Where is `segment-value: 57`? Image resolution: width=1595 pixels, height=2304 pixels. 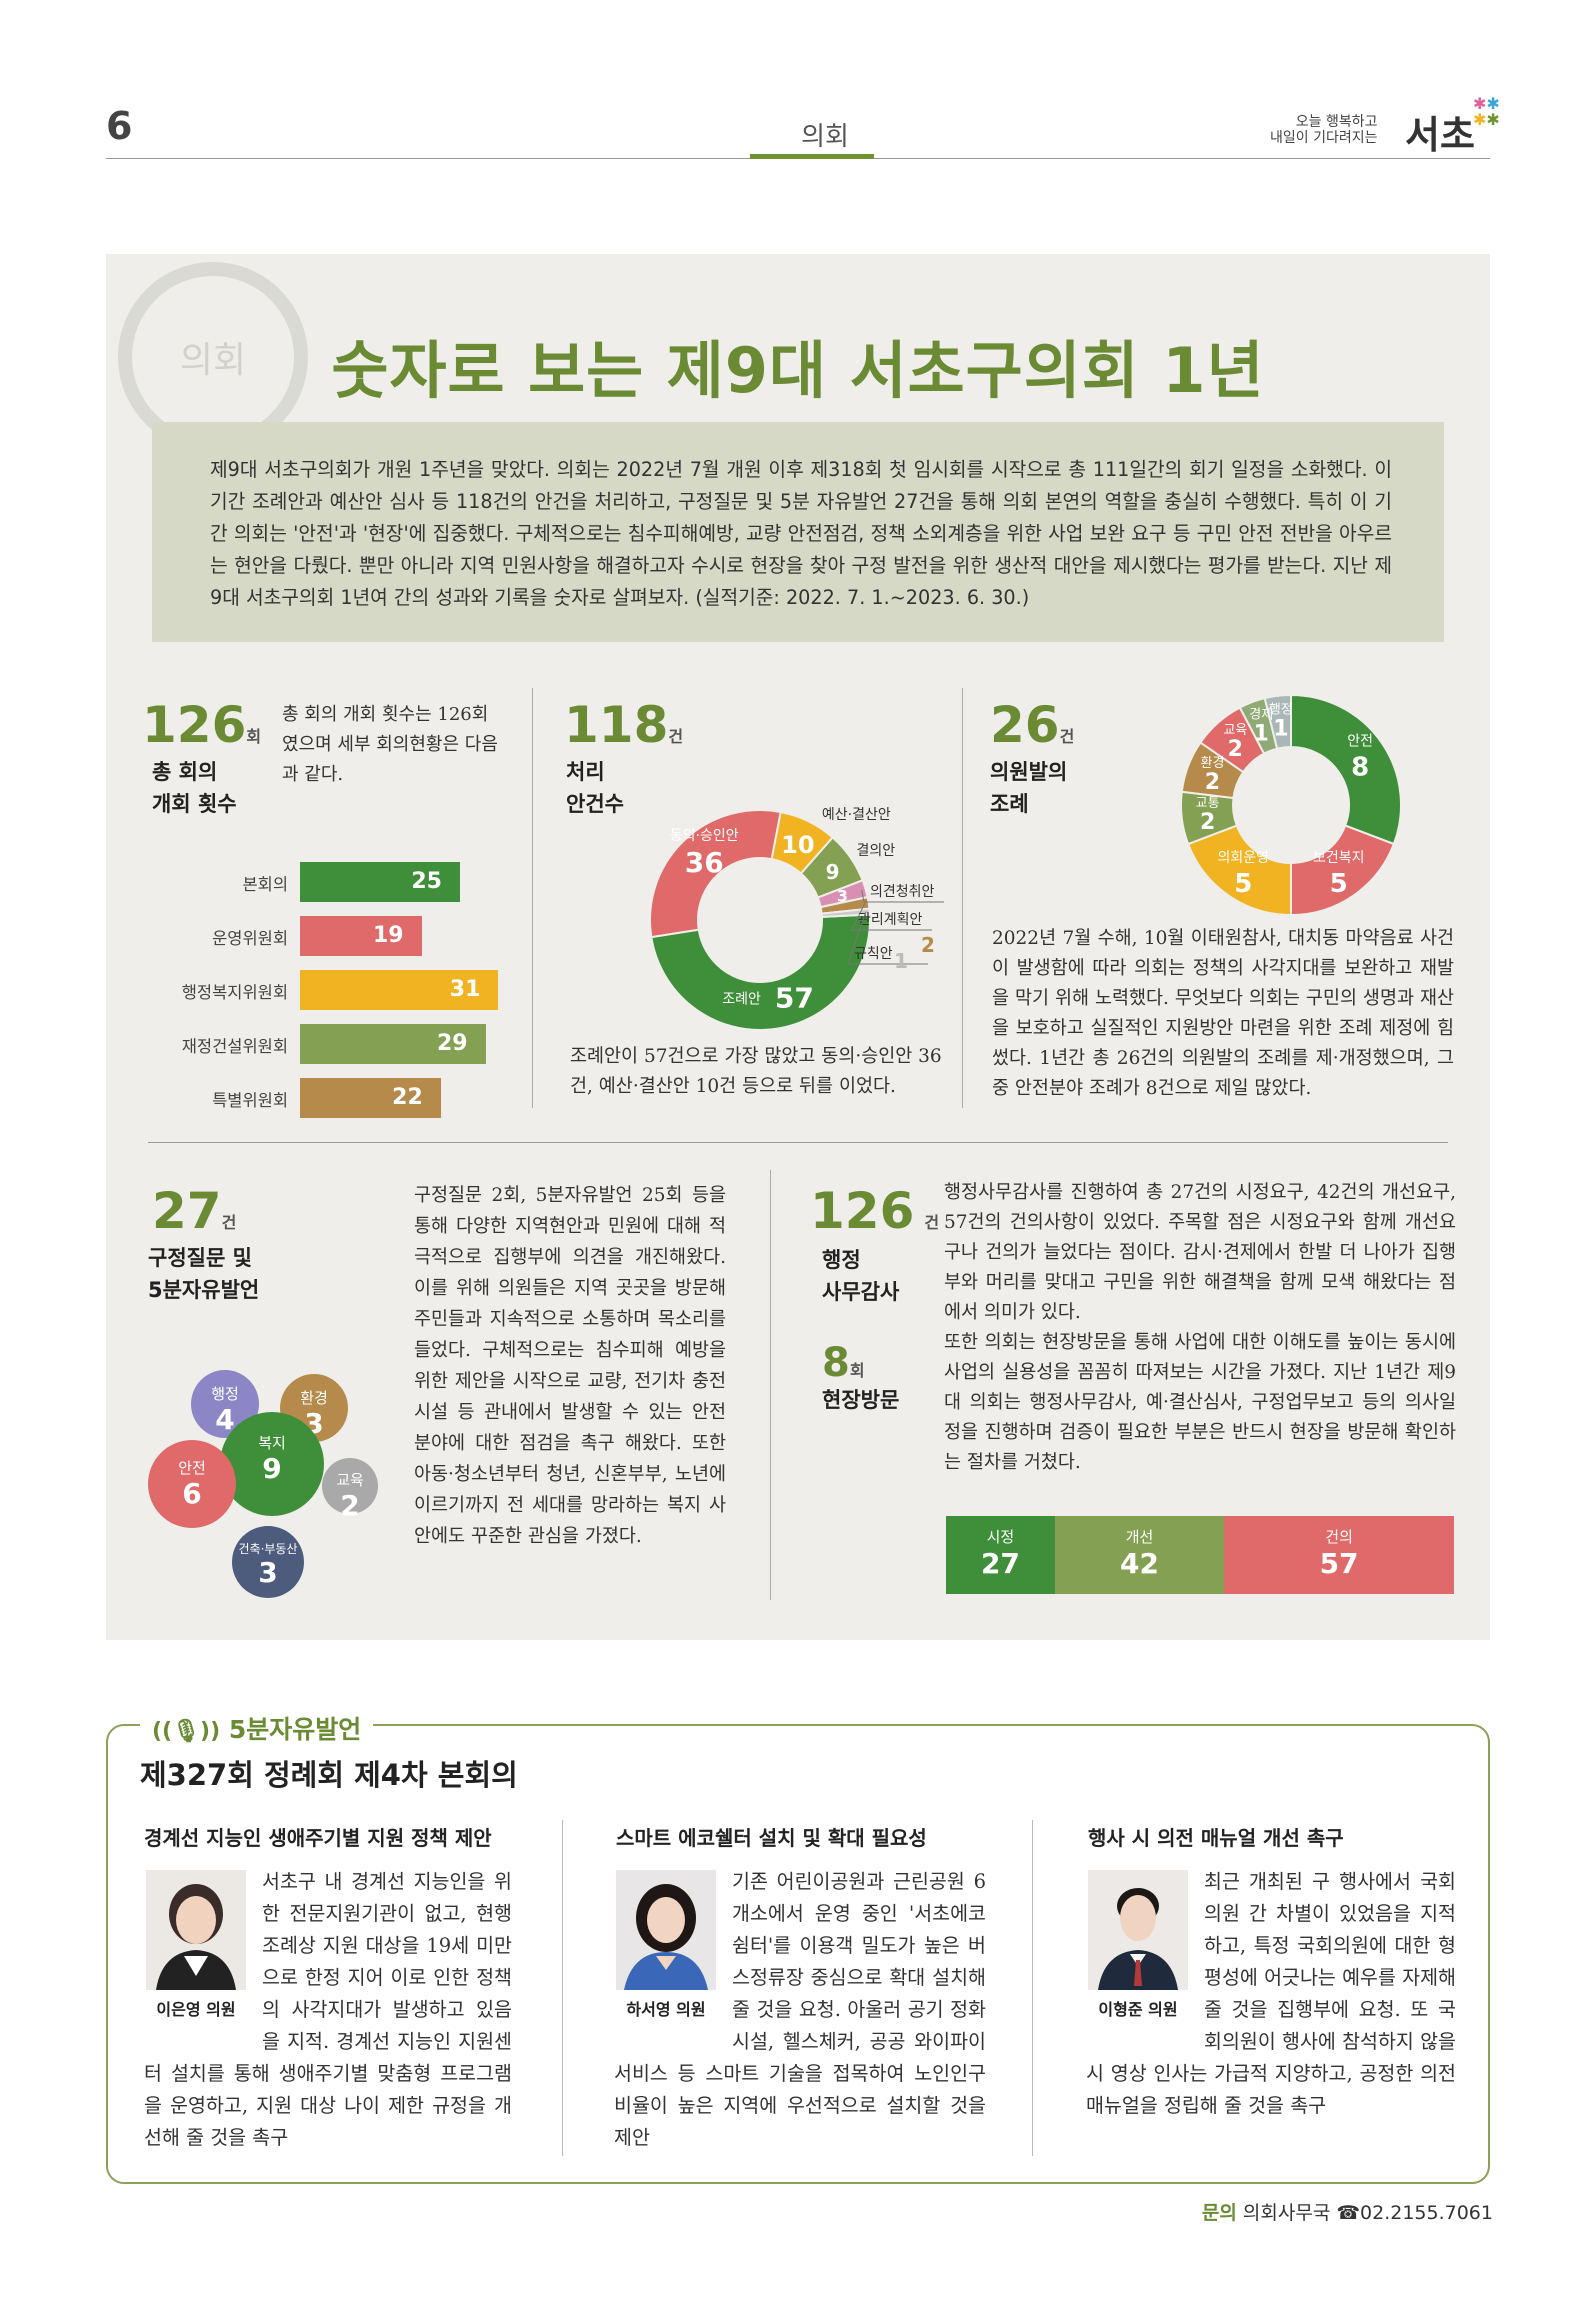 segment-value: 57 is located at coordinates (1339, 1563).